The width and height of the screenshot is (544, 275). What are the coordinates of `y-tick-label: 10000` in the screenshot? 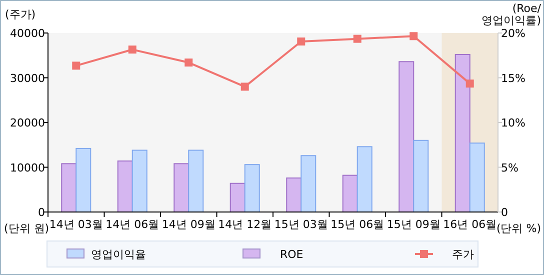 It's located at (27, 167).